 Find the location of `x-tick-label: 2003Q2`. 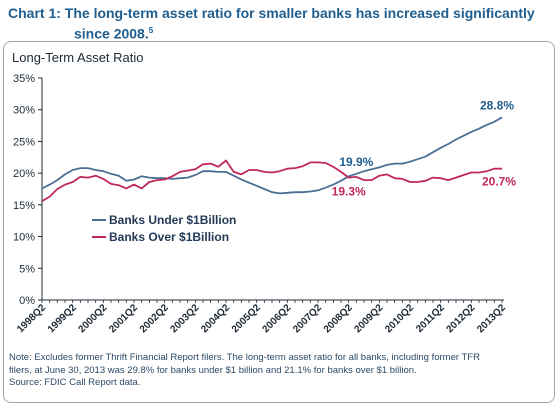

x-tick-label: 2003Q2 is located at coordinates (185, 318).